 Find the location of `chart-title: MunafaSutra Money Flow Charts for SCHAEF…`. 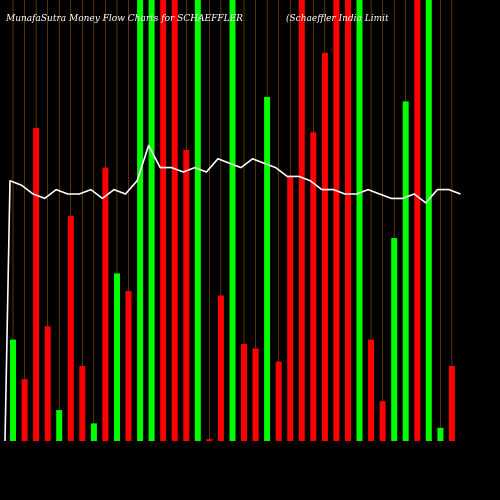

chart-title: MunafaSutra Money Flow Charts for SCHAEF… is located at coordinates (124, 19).